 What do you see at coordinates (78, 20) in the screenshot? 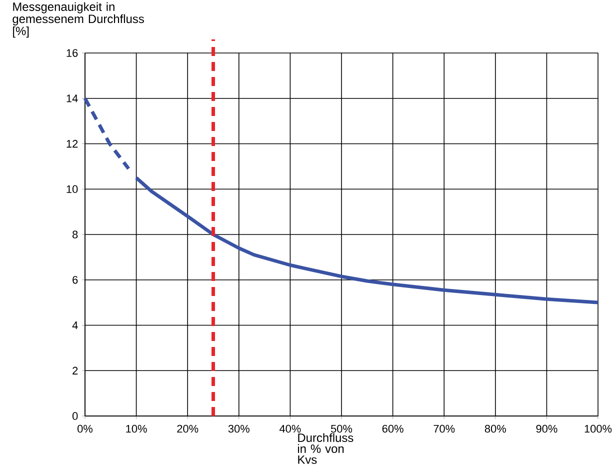
I see `y-axis-title: Messgenauigkeit in gemessenem Durchfluss [%]` at bounding box center [78, 20].